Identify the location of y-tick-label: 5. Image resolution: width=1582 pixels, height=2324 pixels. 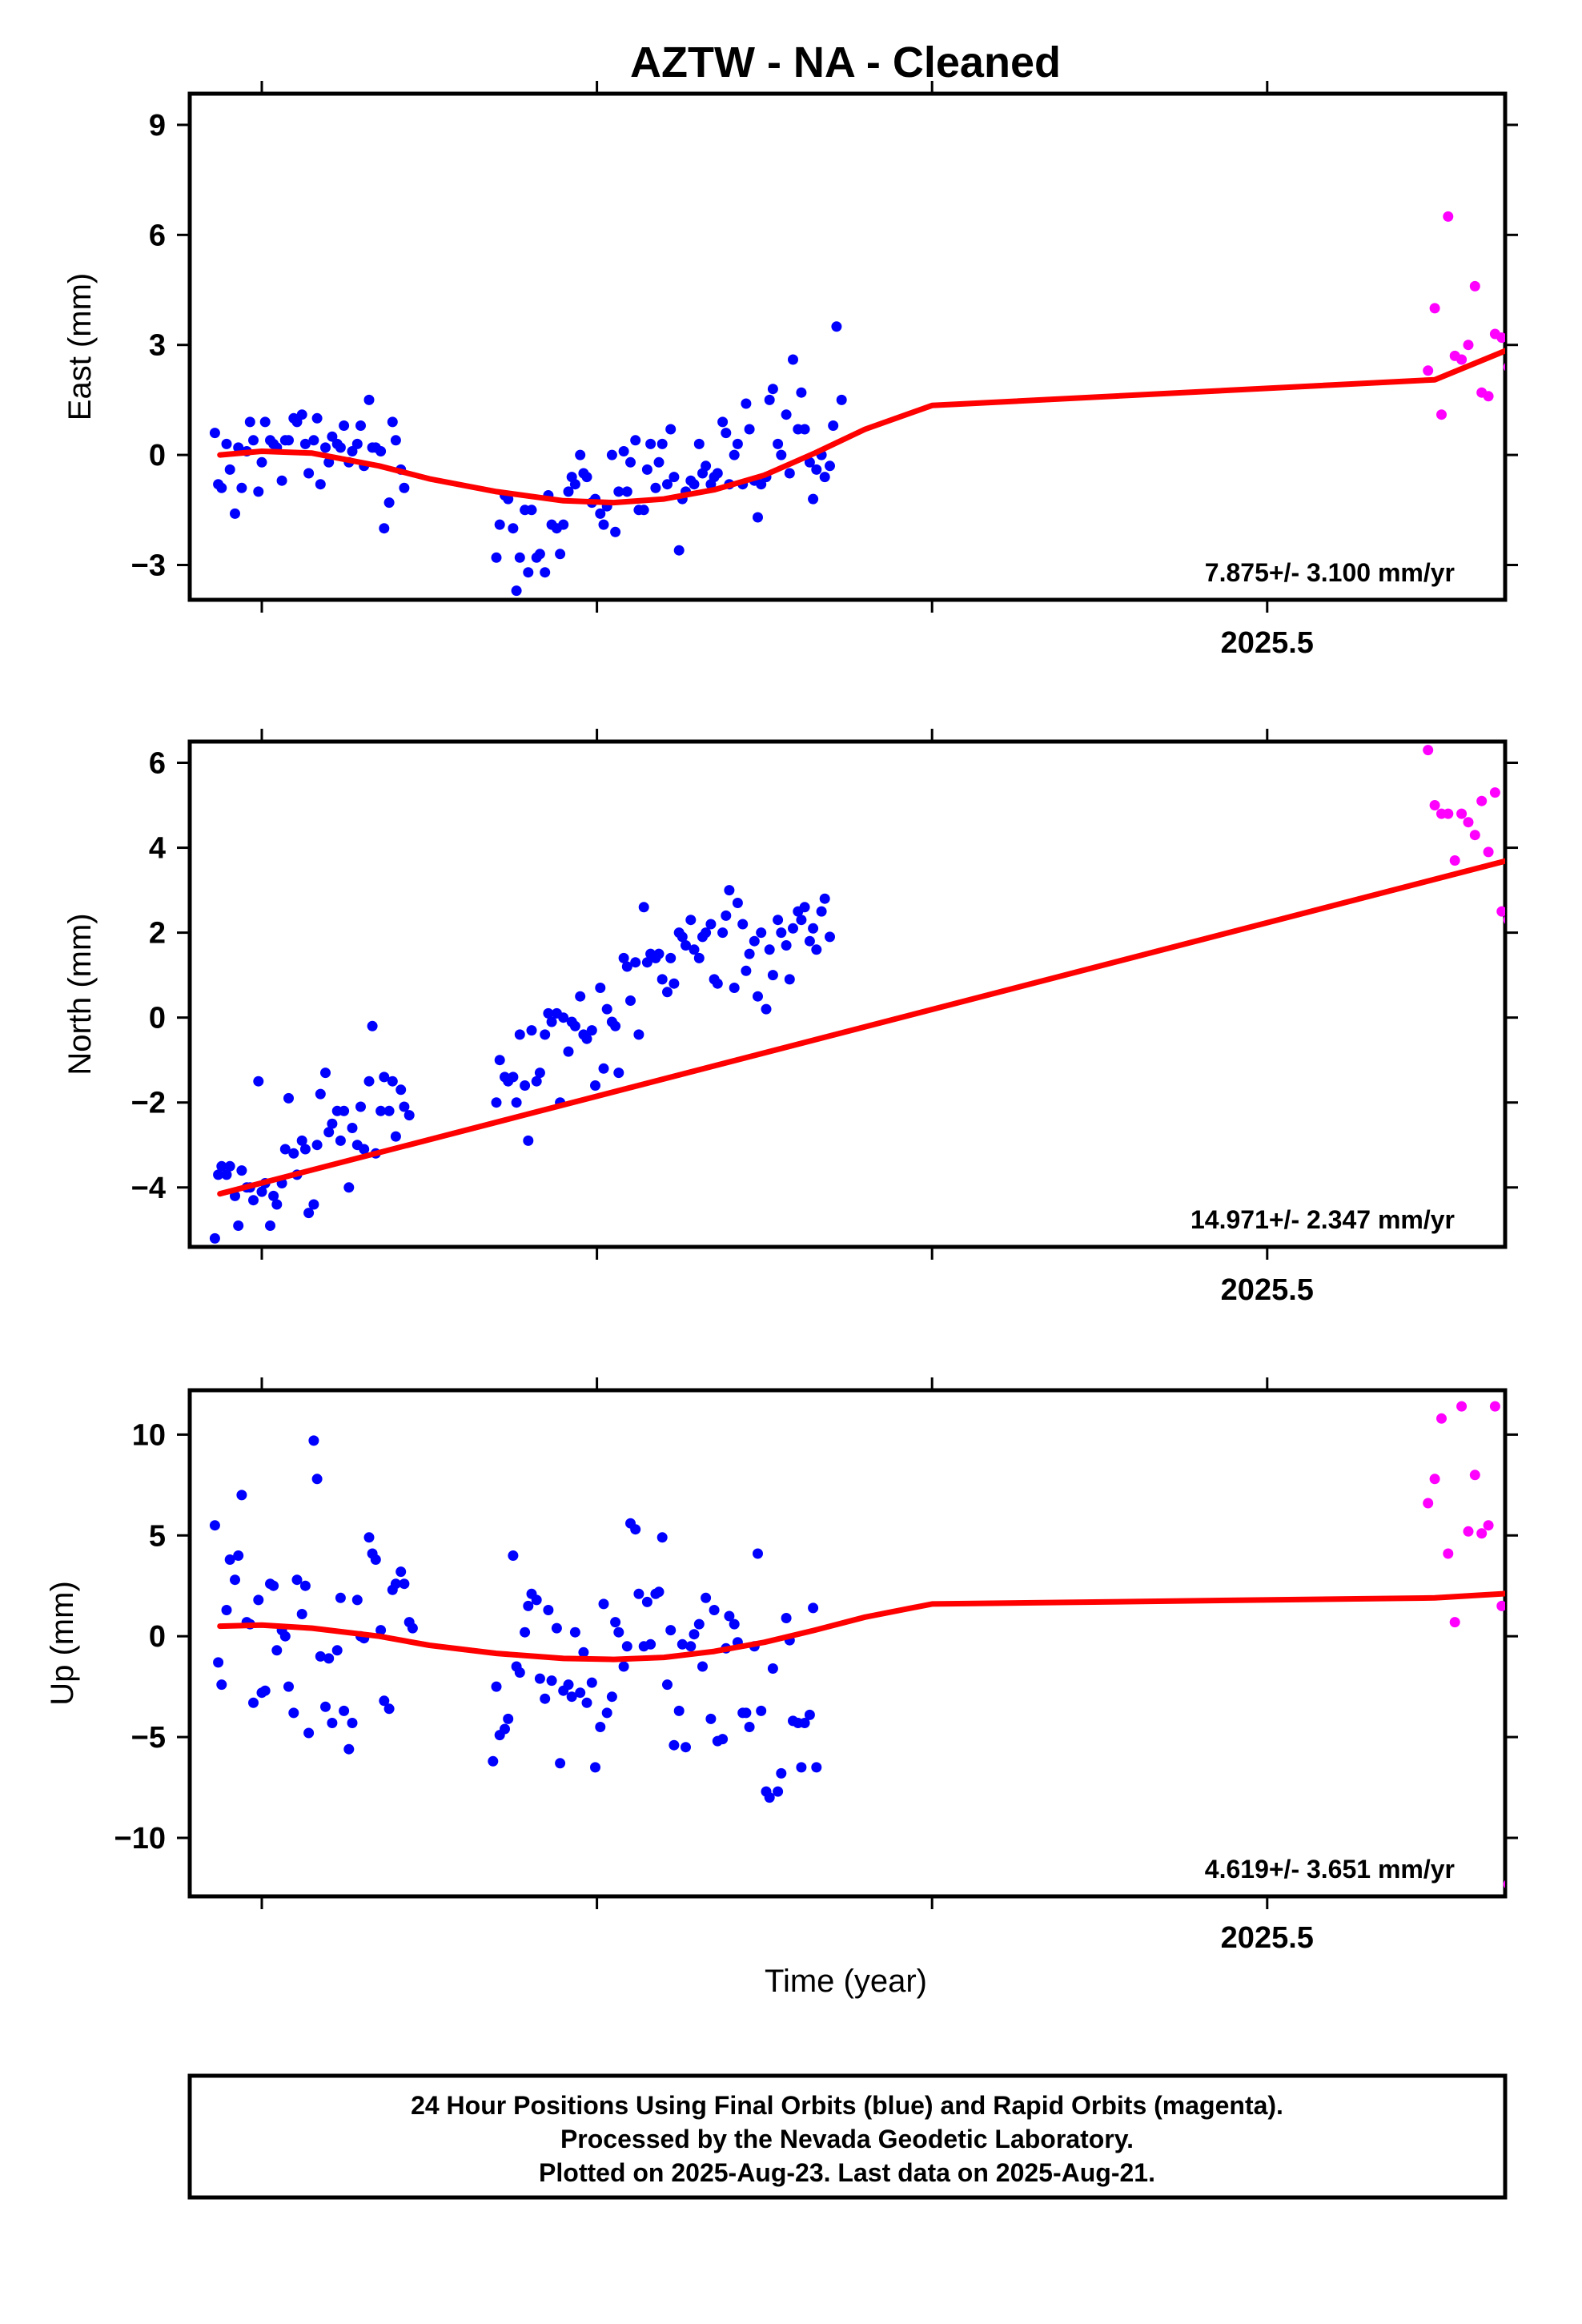
(157, 1536).